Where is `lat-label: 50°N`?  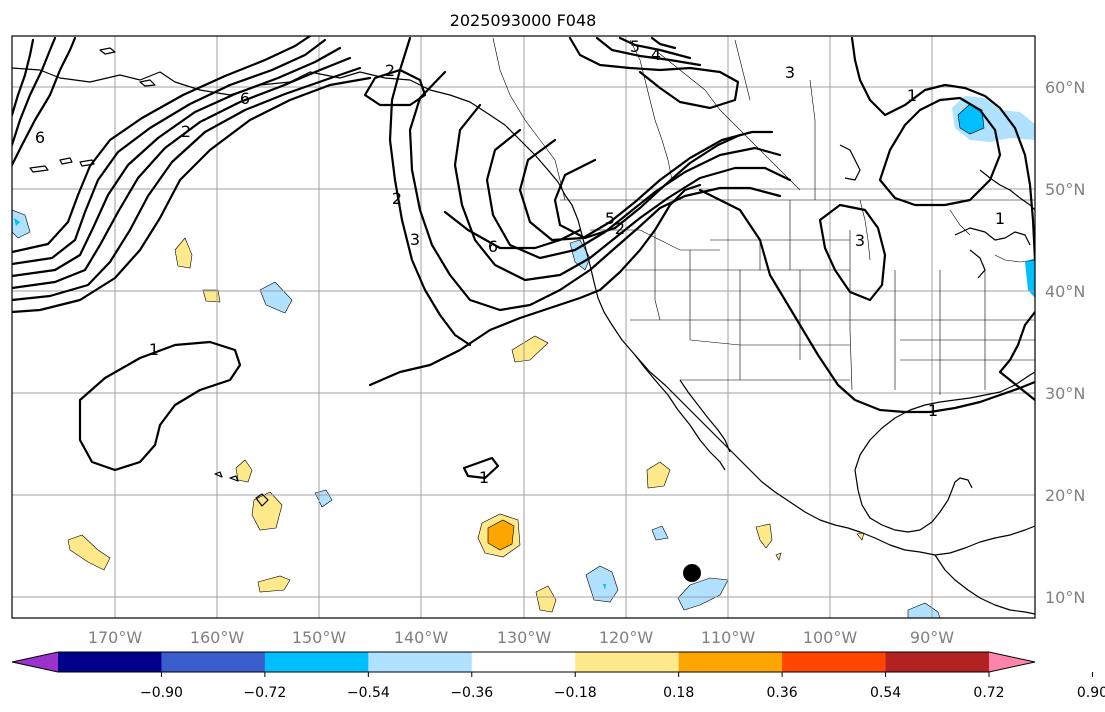 lat-label: 50°N is located at coordinates (1065, 189).